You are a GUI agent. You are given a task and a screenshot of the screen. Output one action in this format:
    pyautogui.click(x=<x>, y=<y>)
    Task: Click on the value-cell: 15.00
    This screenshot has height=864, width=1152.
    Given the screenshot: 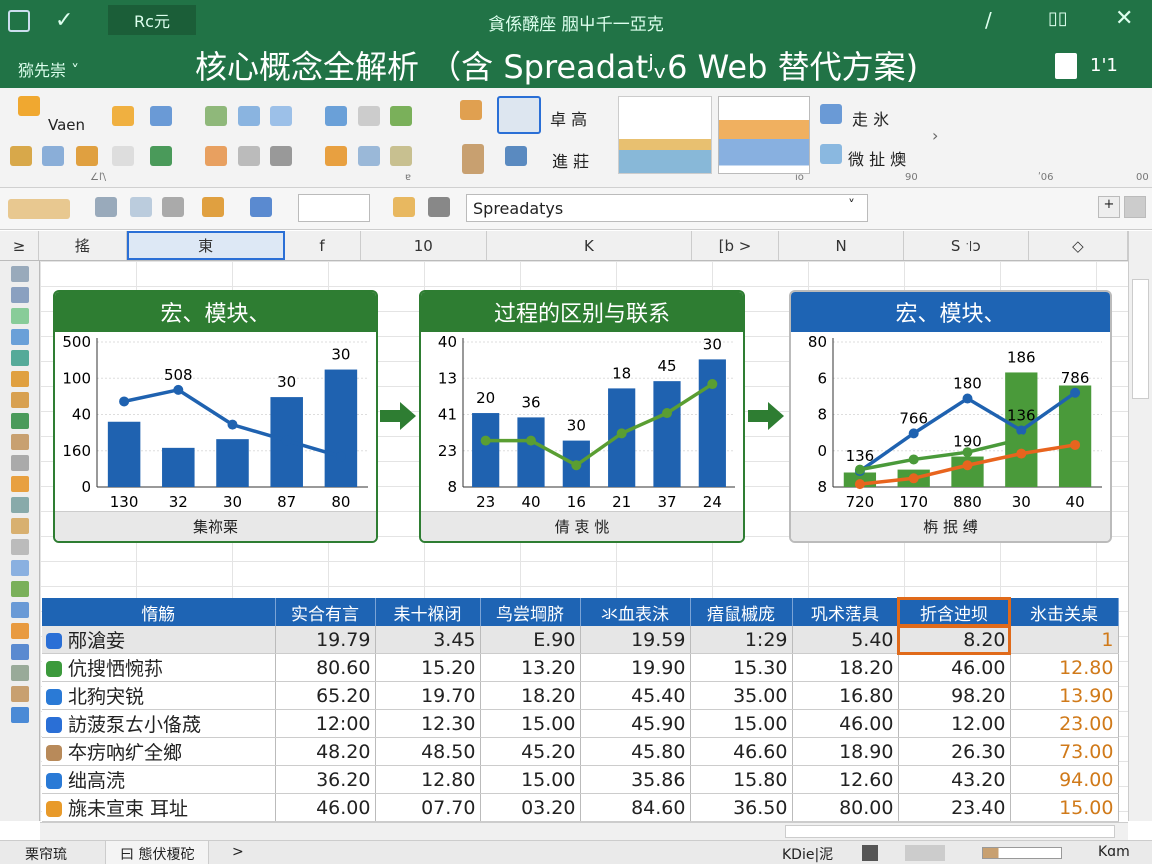 What is the action you would take?
    pyautogui.click(x=530, y=779)
    